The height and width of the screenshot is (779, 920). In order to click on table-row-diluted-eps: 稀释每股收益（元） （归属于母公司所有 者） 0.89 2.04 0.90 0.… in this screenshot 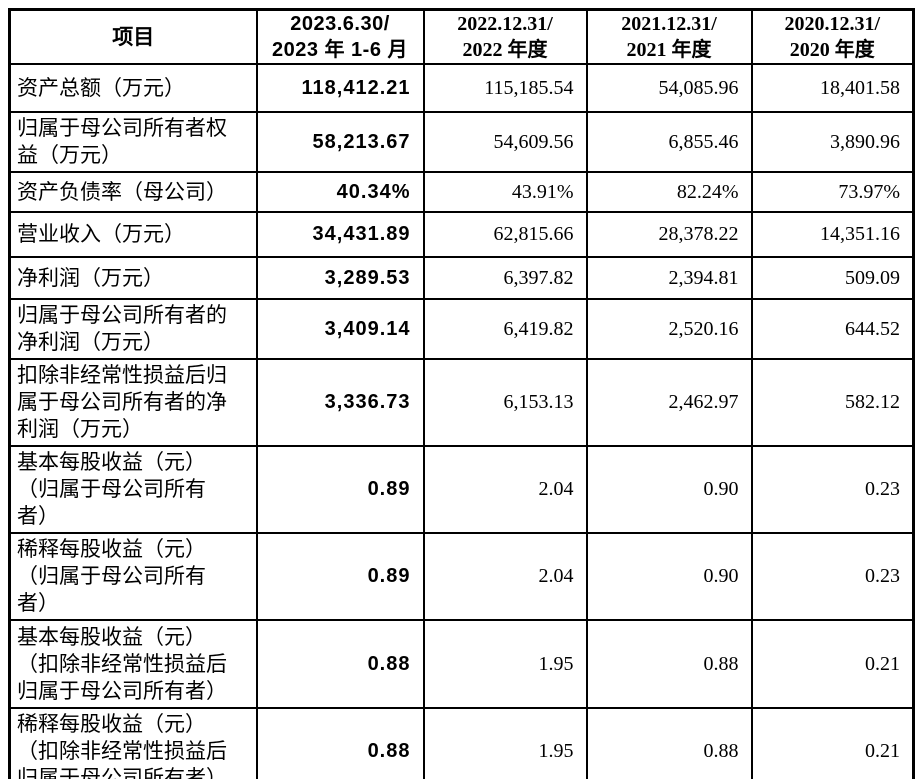, I will do `click(461, 576)`.